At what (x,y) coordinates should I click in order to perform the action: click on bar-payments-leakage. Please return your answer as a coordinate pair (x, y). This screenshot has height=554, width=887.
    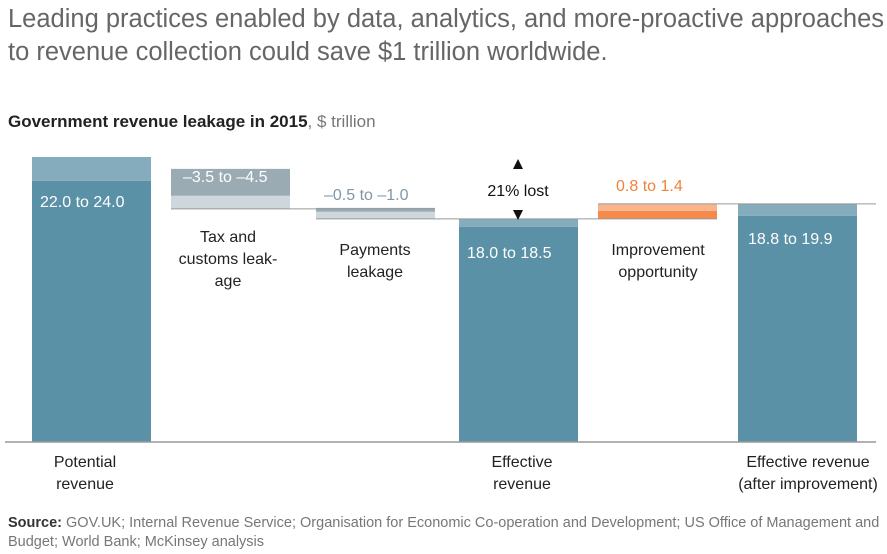
    Looking at the image, I should click on (375, 209).